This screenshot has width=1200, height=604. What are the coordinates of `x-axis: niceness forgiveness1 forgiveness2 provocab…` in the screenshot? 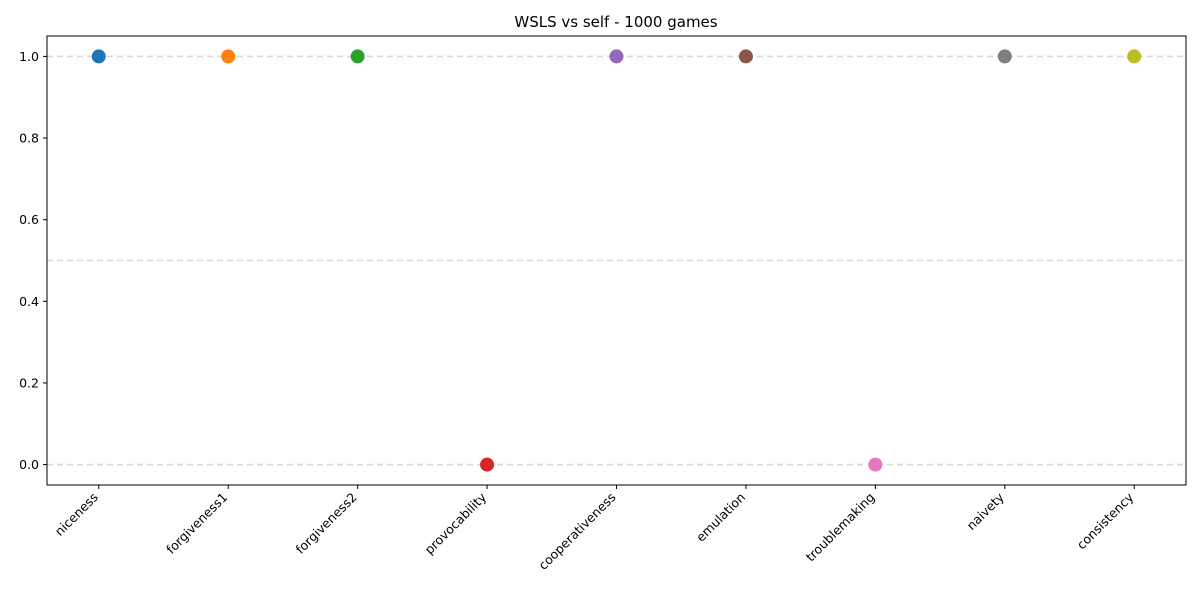 It's located at (594, 529).